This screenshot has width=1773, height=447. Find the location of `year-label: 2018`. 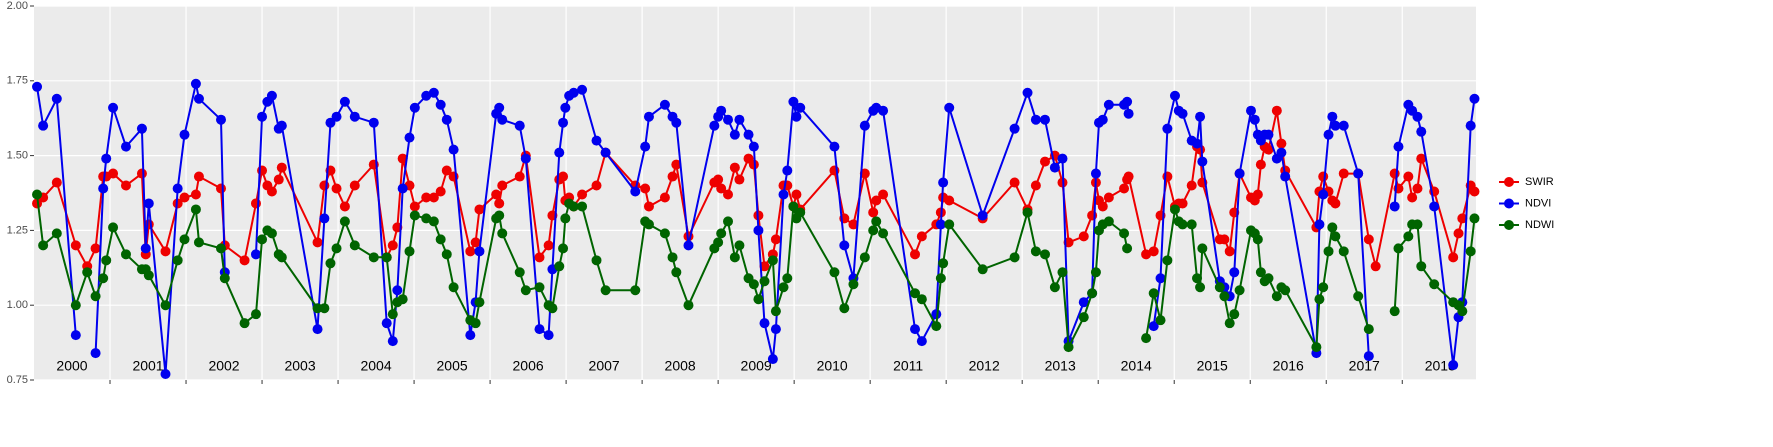

year-label: 2018 is located at coordinates (1440, 366).